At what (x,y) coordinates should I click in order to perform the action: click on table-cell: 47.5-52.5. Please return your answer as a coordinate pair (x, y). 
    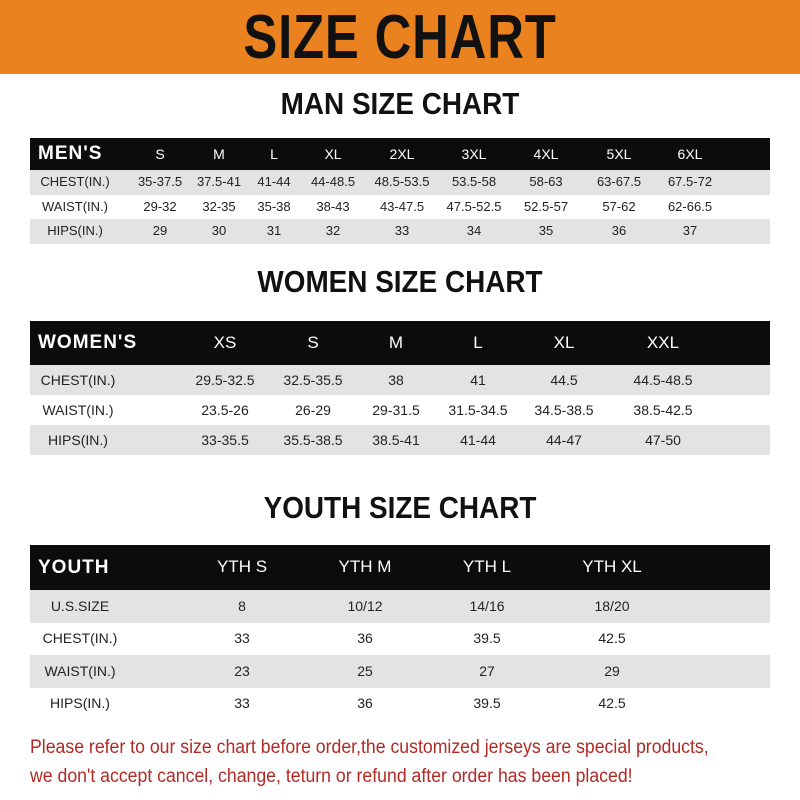
    Looking at the image, I should click on (474, 206).